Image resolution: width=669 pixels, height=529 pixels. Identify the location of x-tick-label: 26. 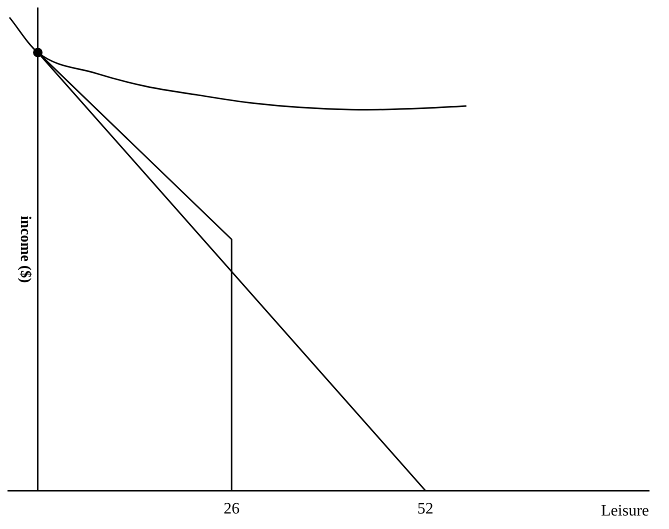
(232, 509).